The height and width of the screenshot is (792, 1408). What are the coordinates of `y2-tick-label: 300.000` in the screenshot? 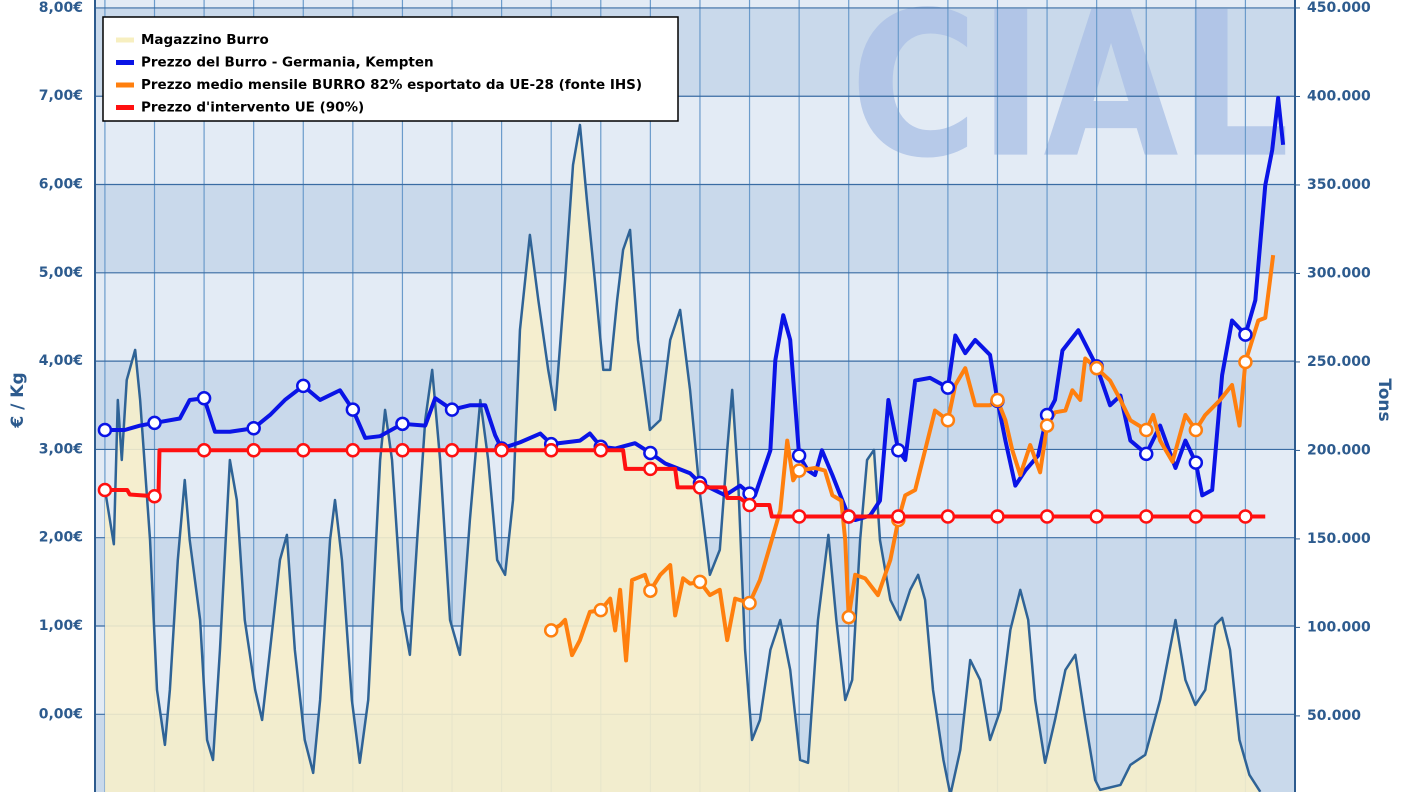 It's located at (1339, 273).